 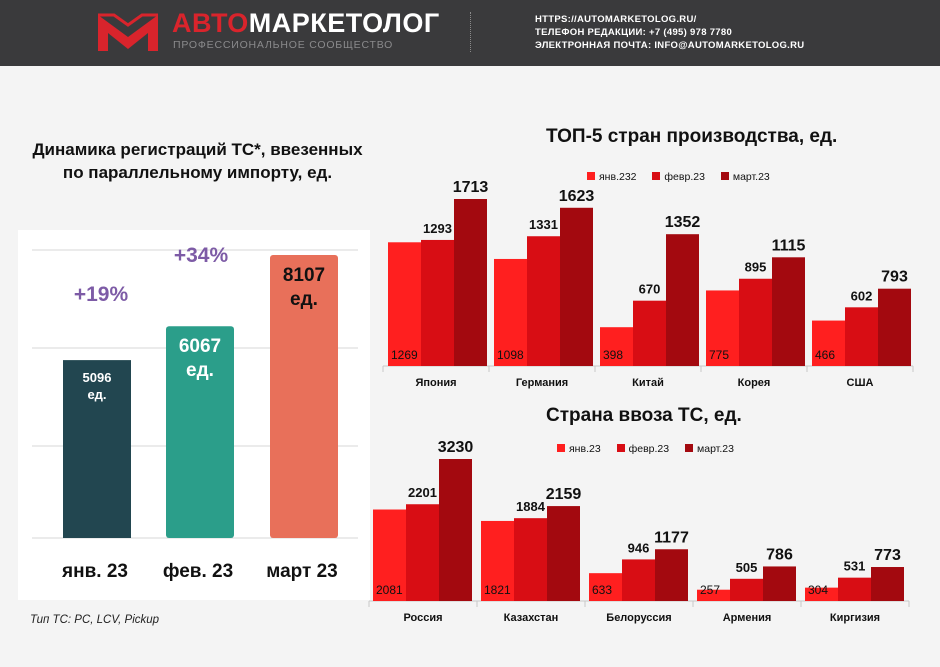 What do you see at coordinates (639, 547) in the screenshot?
I see `data-label: 946` at bounding box center [639, 547].